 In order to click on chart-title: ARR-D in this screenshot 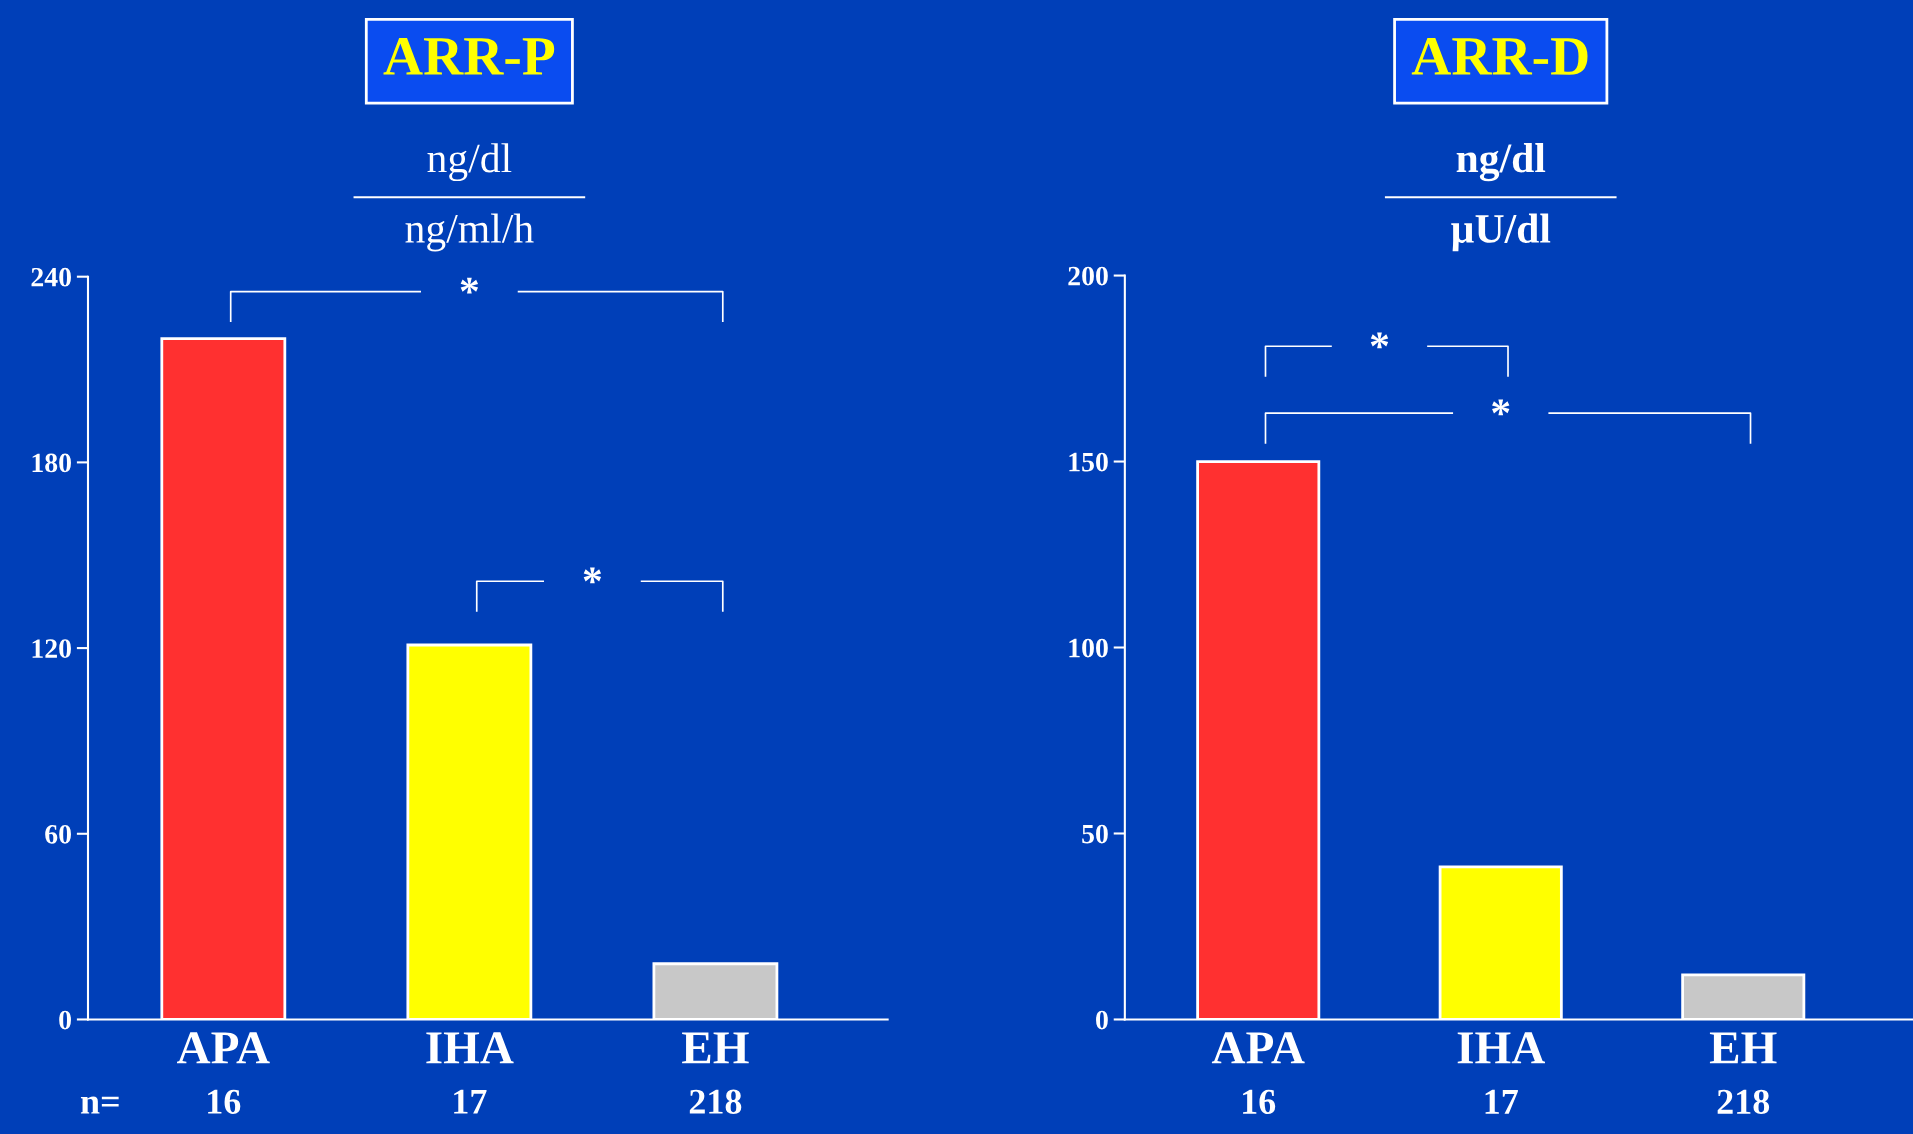, I will do `click(1499, 56)`.